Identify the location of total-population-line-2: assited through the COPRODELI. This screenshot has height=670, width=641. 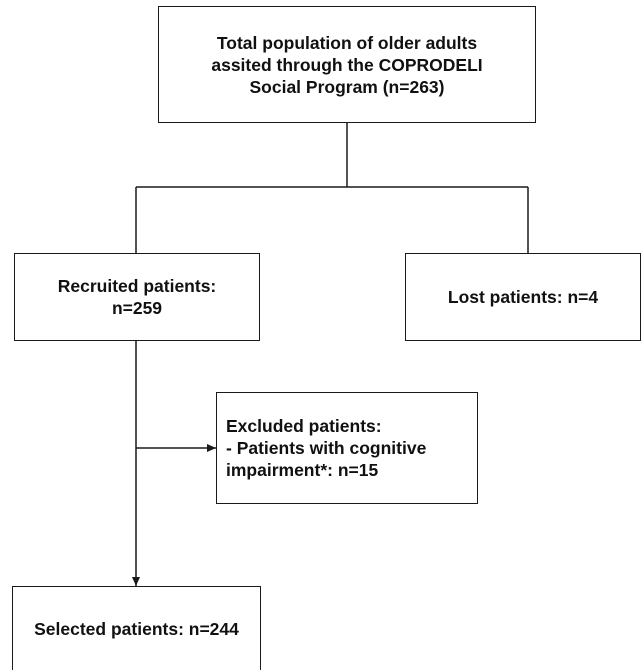
(347, 64).